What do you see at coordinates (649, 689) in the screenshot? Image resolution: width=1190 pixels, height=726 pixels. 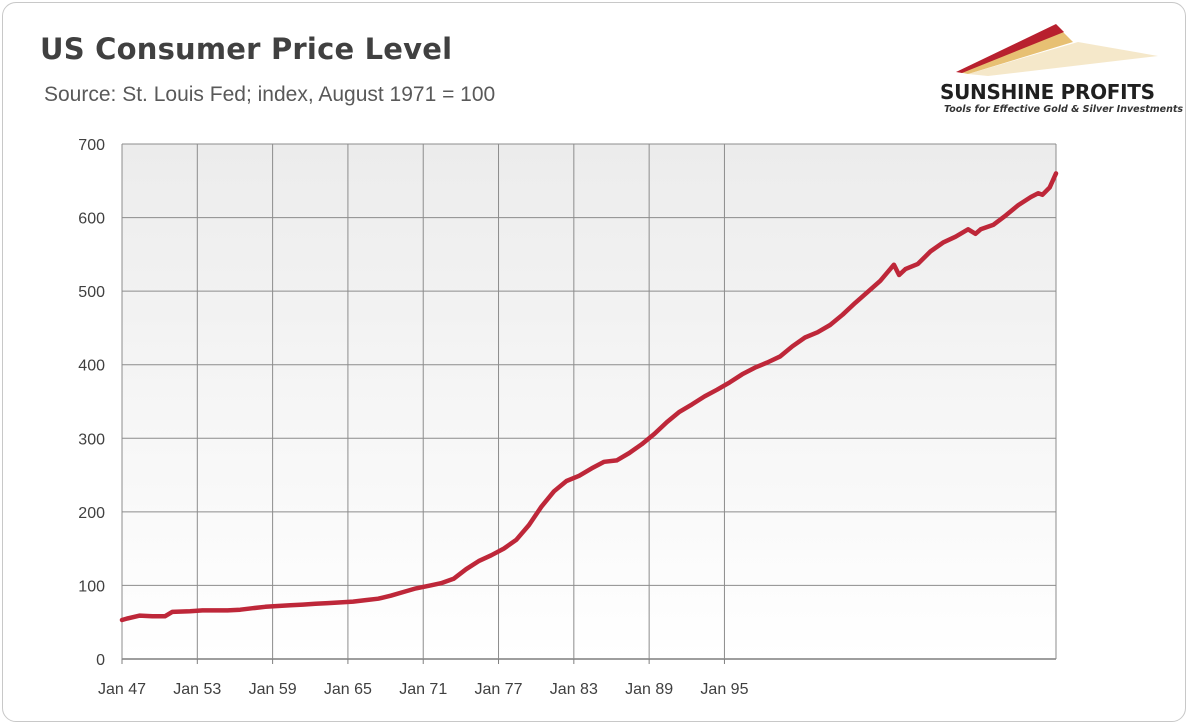 I see `x-tick-label: Jan 89` at bounding box center [649, 689].